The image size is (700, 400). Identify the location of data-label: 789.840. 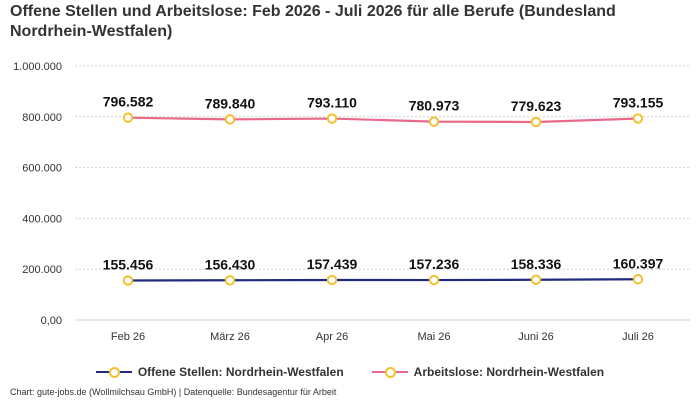
(230, 103).